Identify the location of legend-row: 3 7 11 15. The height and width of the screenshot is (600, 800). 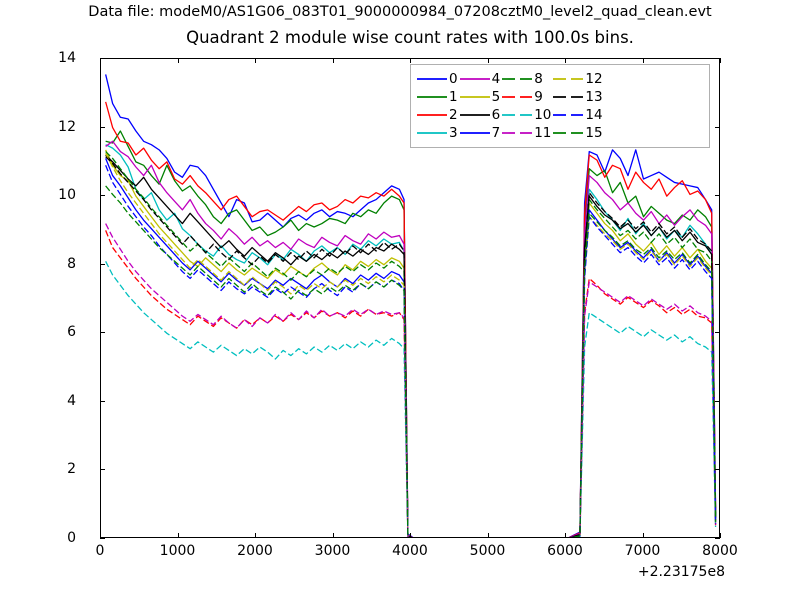
(509, 133).